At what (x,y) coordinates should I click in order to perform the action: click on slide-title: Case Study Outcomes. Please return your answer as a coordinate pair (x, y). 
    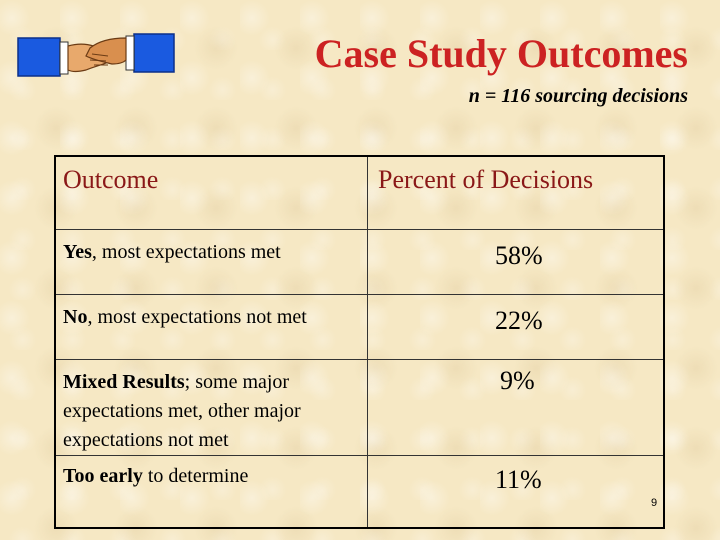
    Looking at the image, I should click on (501, 53).